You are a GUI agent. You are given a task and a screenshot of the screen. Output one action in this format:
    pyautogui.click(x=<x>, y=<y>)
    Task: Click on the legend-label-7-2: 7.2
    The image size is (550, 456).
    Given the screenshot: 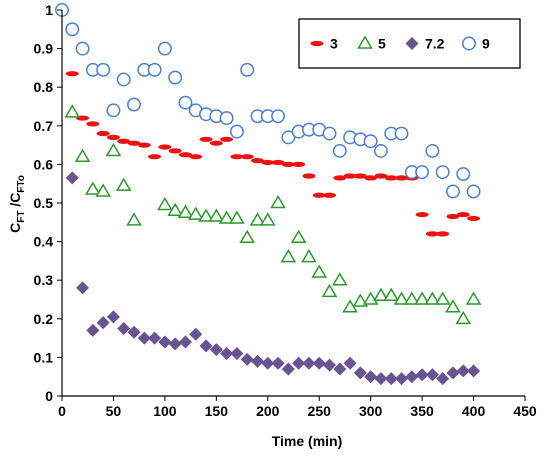 What is the action you would take?
    pyautogui.click(x=435, y=44)
    